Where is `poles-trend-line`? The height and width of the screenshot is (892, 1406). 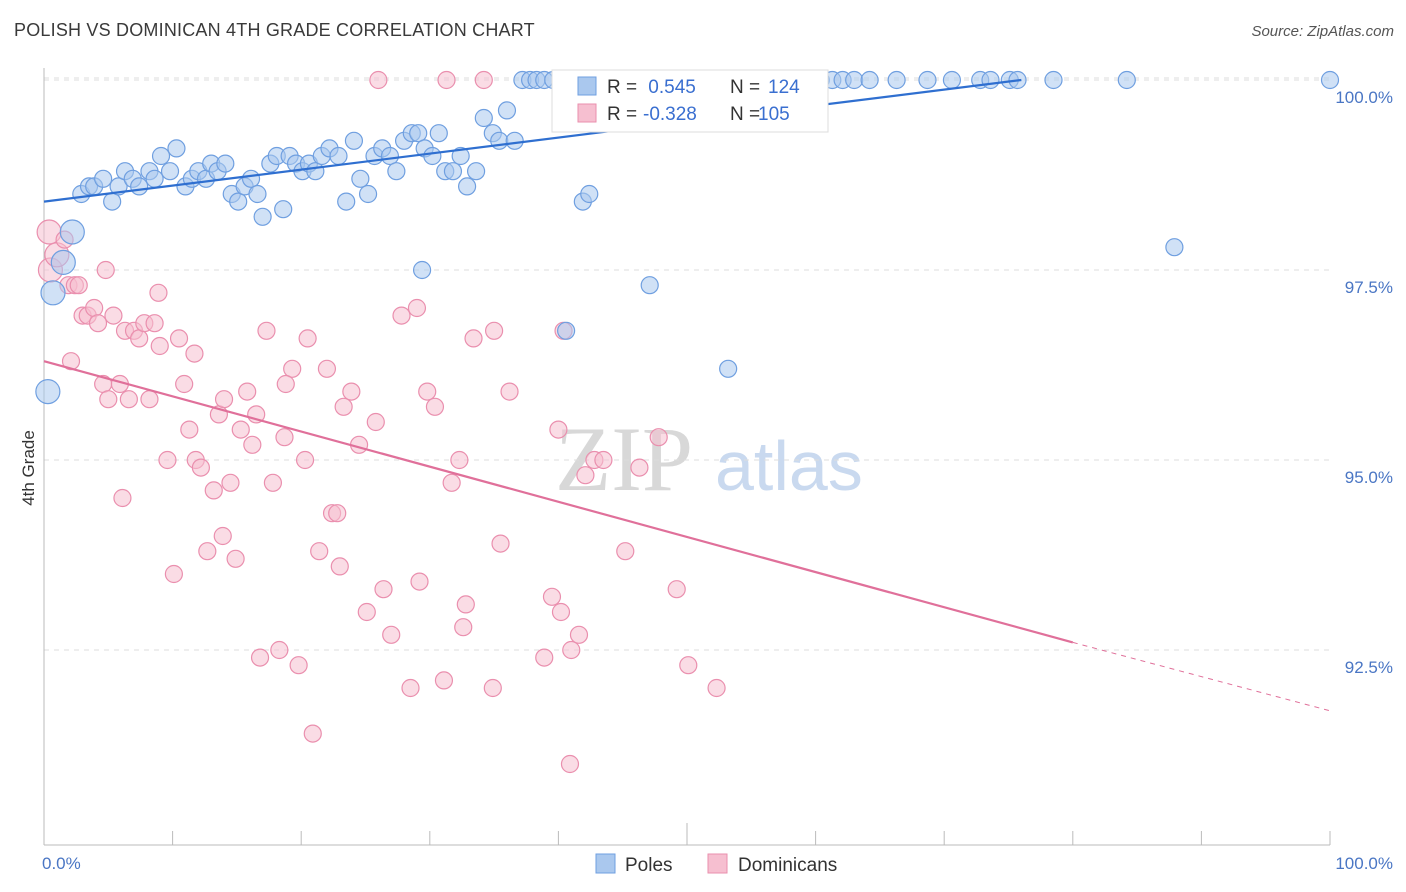
poles-trend-line is located at coordinates (532, 140).